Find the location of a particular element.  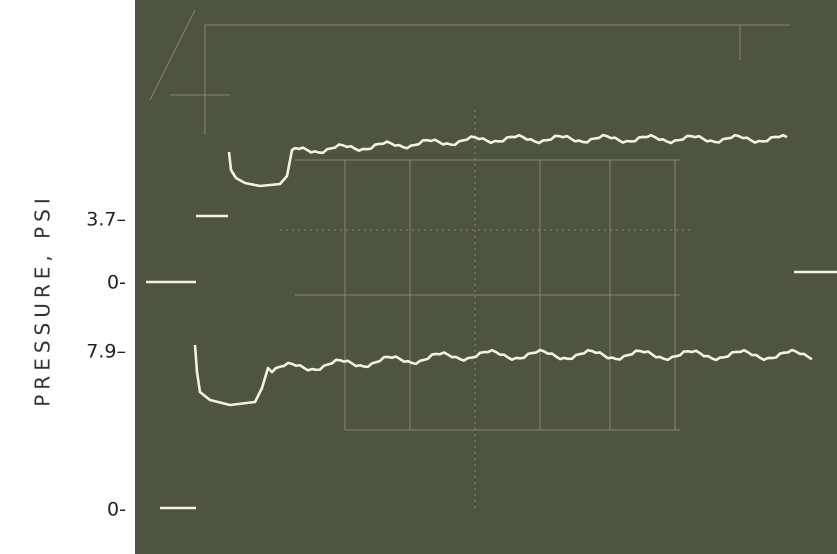

axis-label: PRESSURE, PSI is located at coordinates (43, 300).